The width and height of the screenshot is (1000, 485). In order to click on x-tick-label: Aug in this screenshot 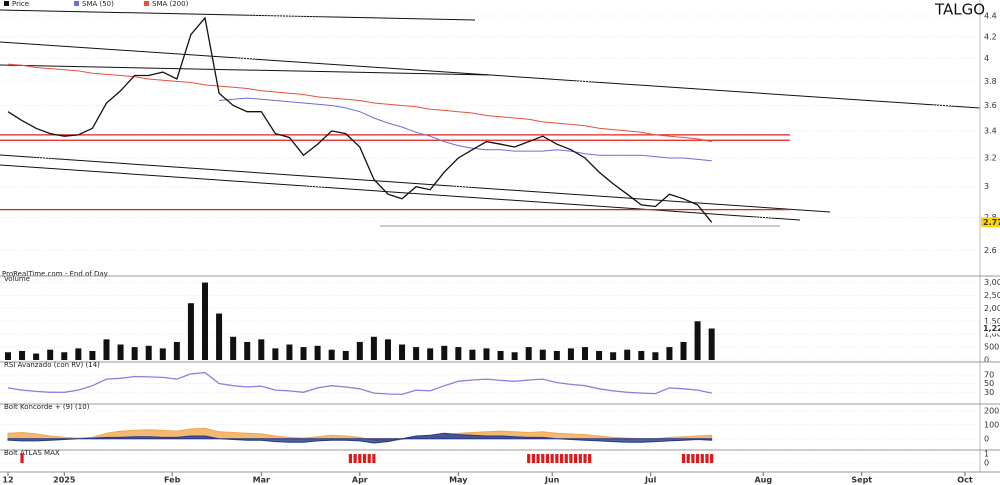, I will do `click(763, 480)`.